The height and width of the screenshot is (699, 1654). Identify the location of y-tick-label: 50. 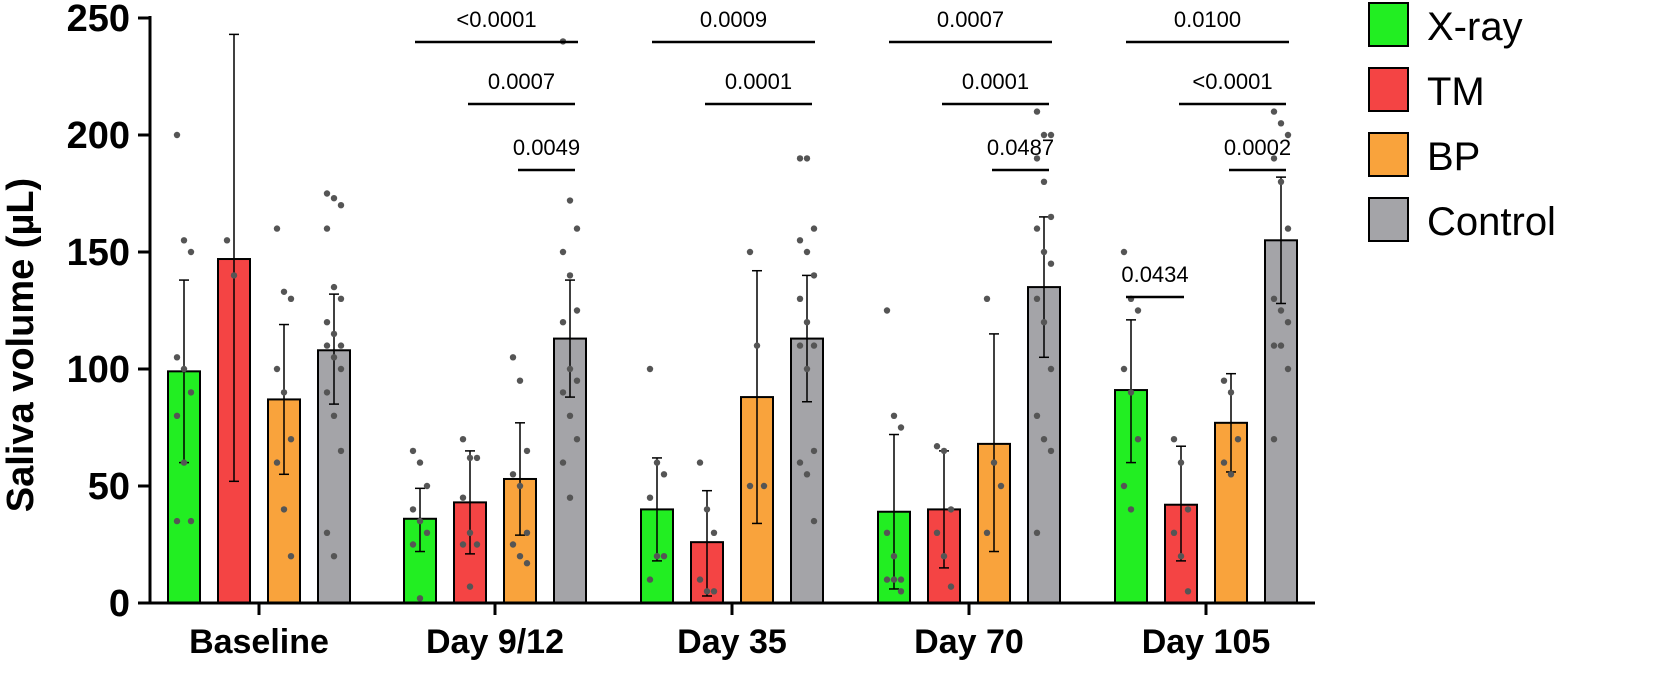
(109, 487).